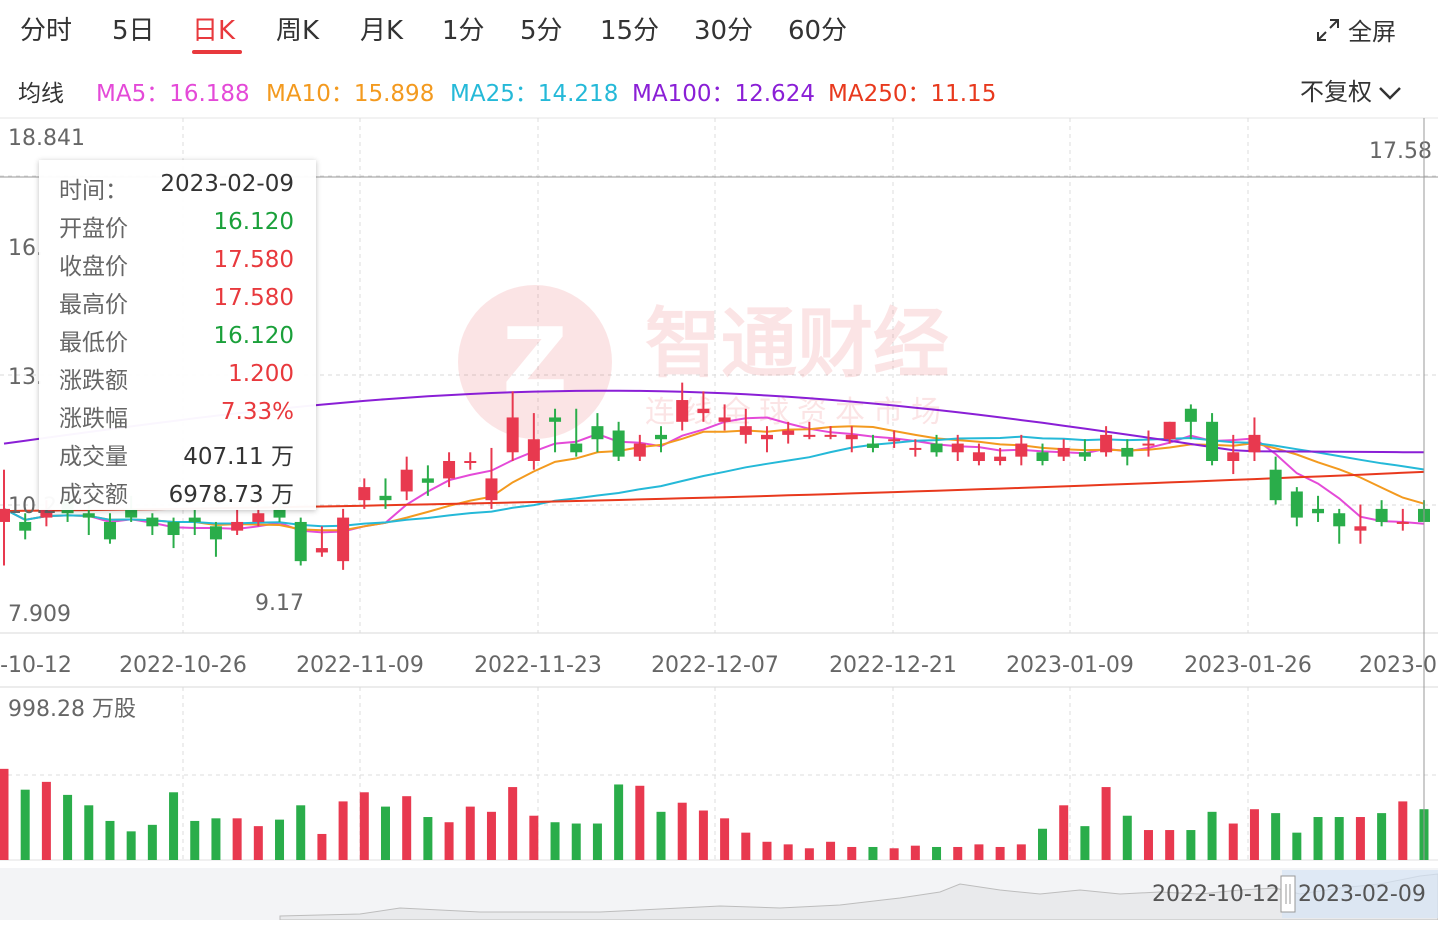 The image size is (1438, 938). What do you see at coordinates (93, 191) in the screenshot?
I see `tooltip-label: 时间：` at bounding box center [93, 191].